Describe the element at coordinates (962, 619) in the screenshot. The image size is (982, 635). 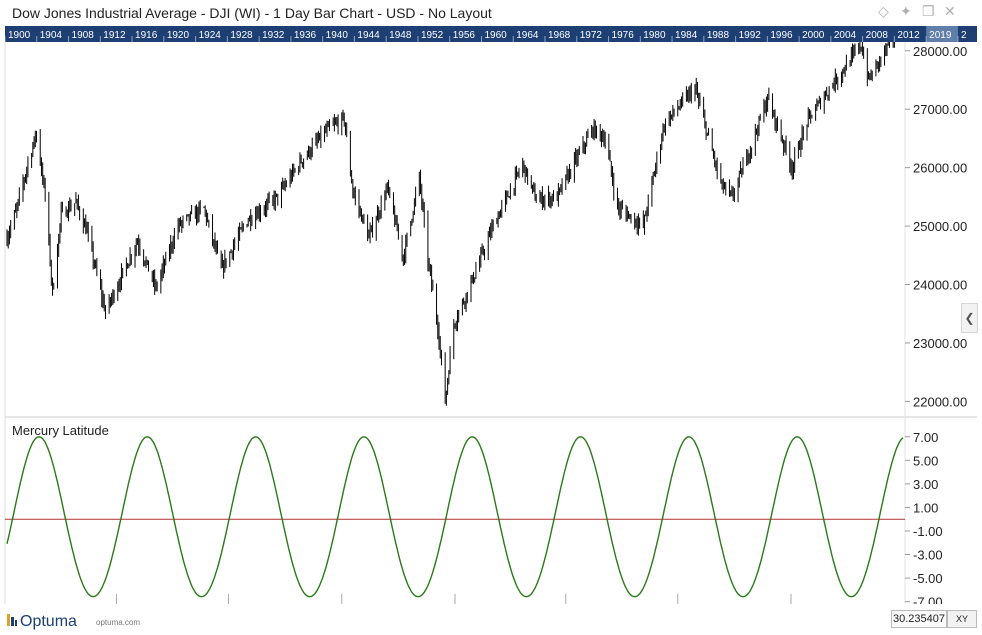
I see `xy-toggle-button: XY` at that location.